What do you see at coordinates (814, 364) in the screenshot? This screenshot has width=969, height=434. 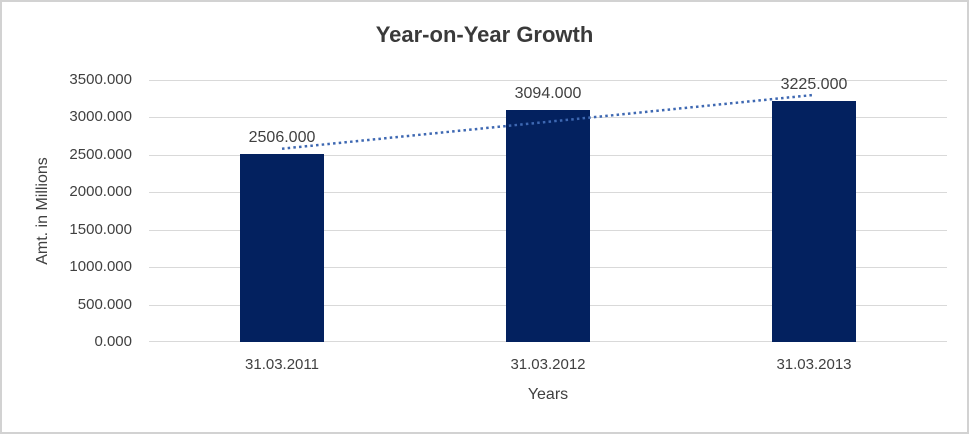 I see `x-tick-label: 31.03.2013` at bounding box center [814, 364].